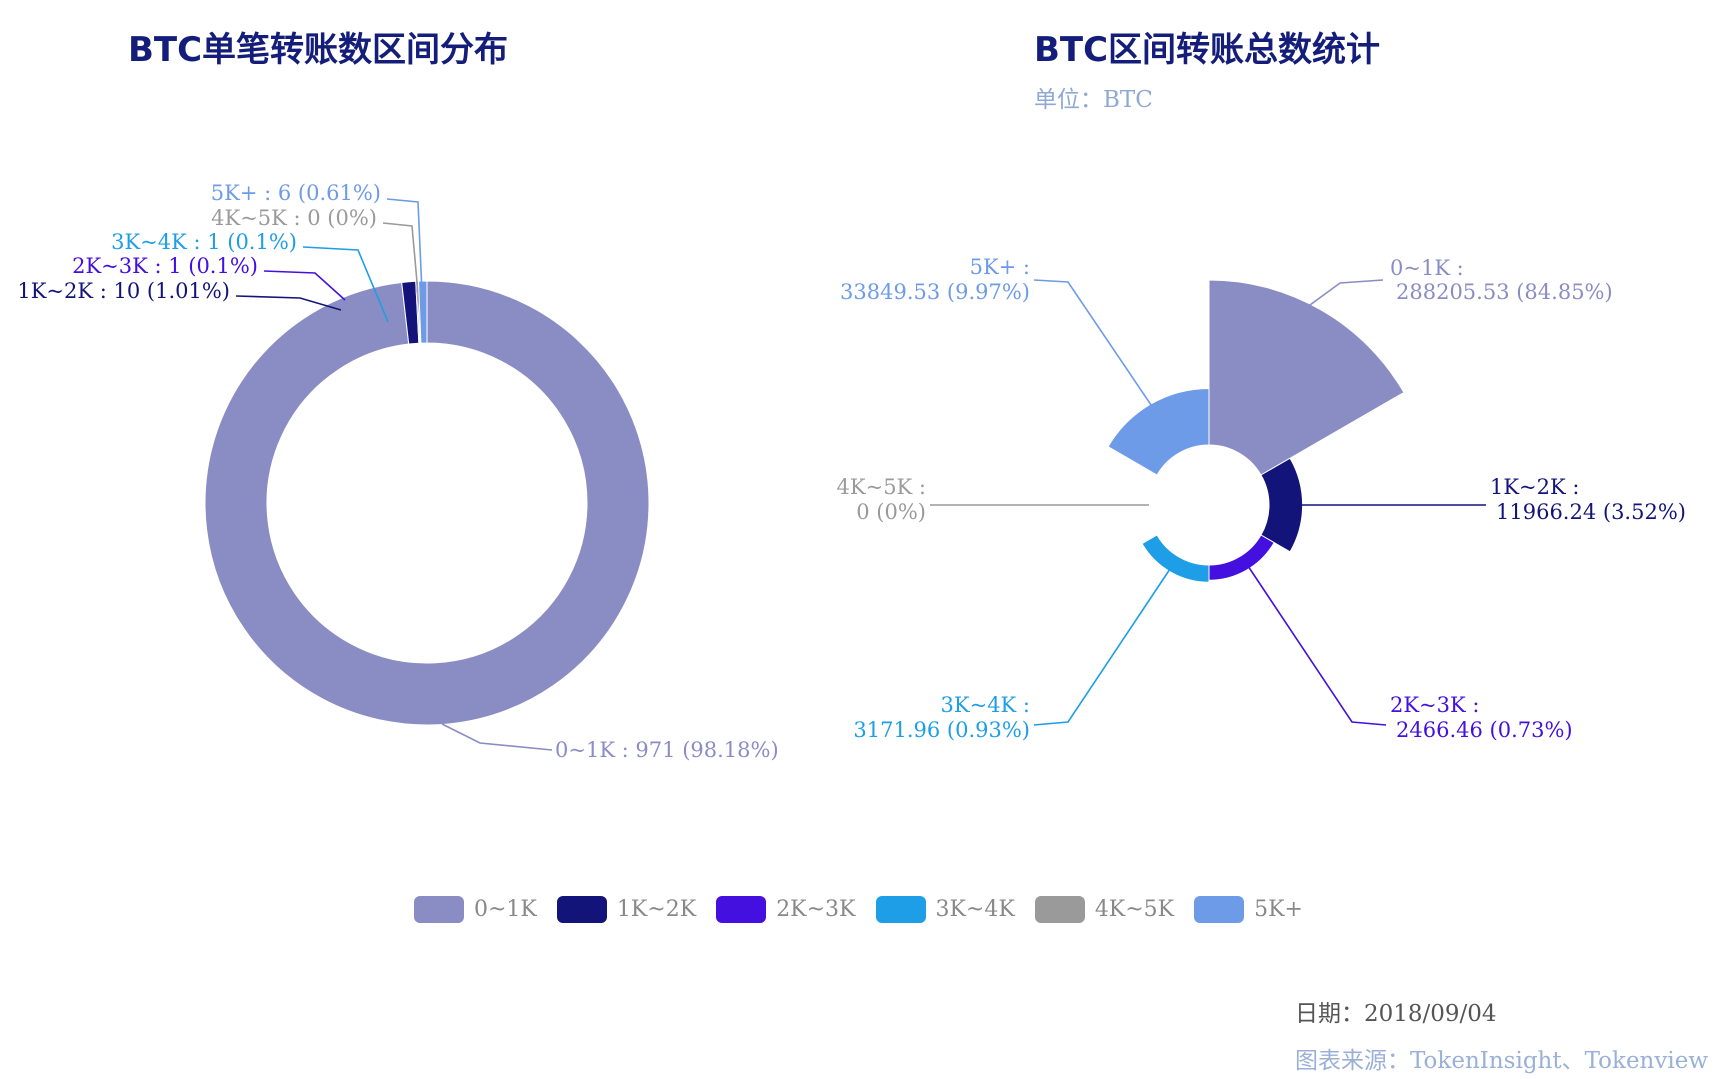  I want to click on date-line: 日期：2018/09/04, so click(1396, 1011).